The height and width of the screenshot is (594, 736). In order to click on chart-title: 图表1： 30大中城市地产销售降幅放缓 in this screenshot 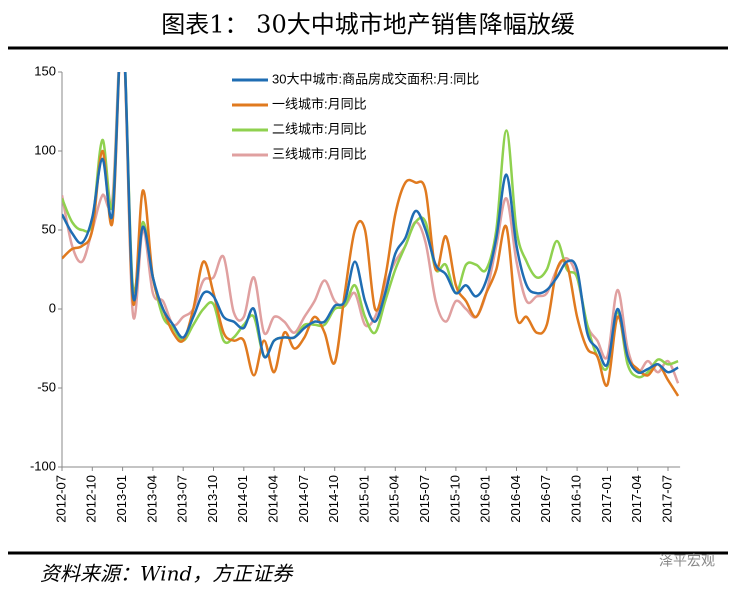, I will do `click(367, 25)`.